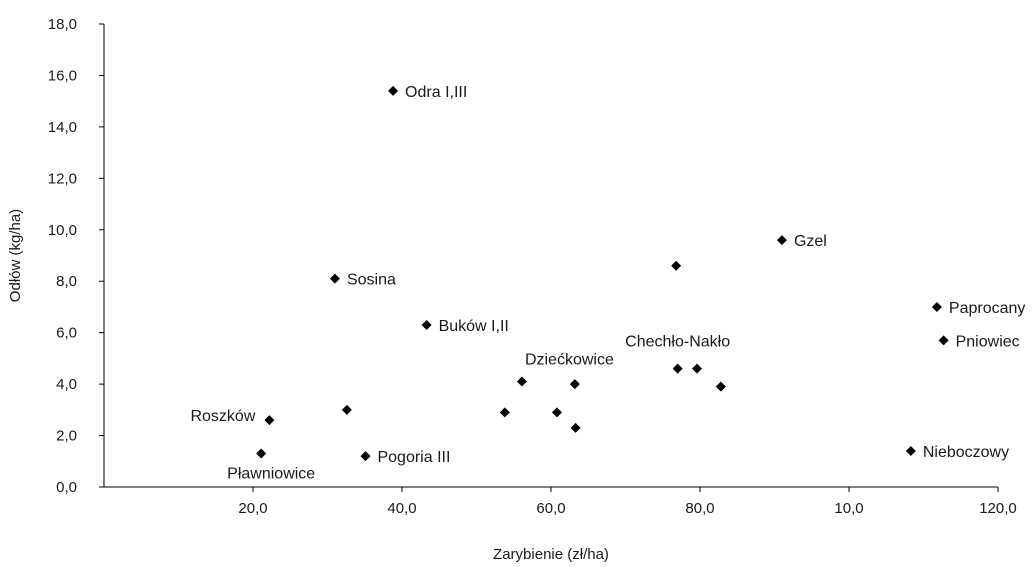  I want to click on point-label: Buków I,II, so click(474, 326).